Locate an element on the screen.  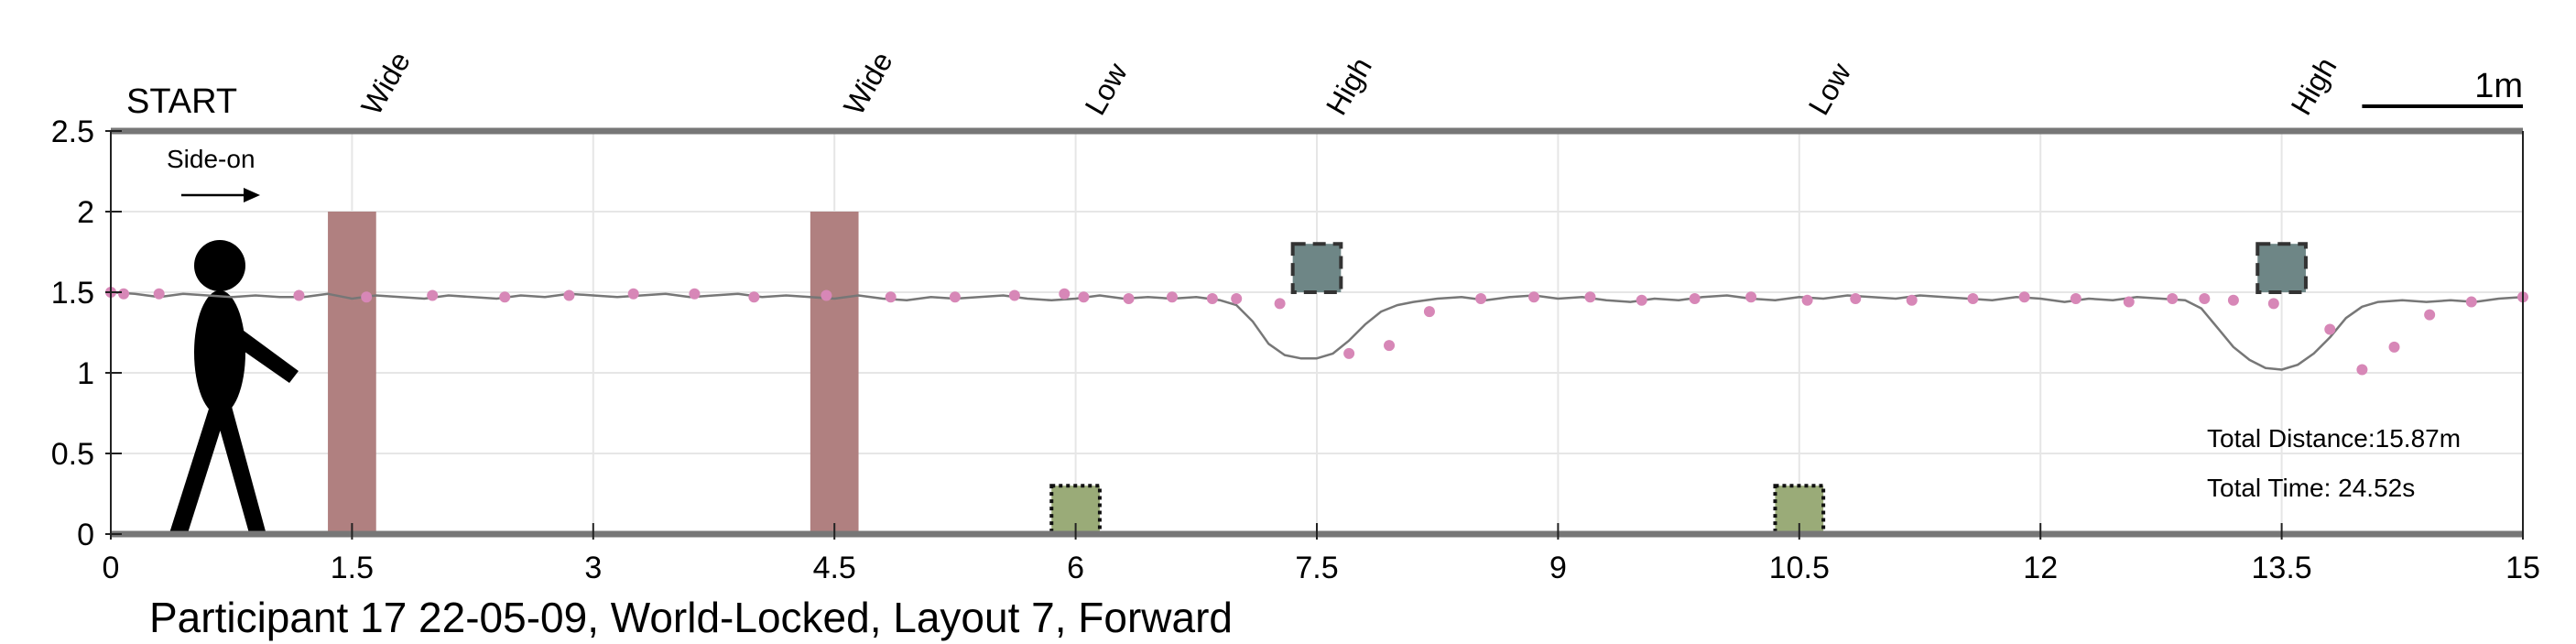
x-tick-label-0: 0 is located at coordinates (111, 568).